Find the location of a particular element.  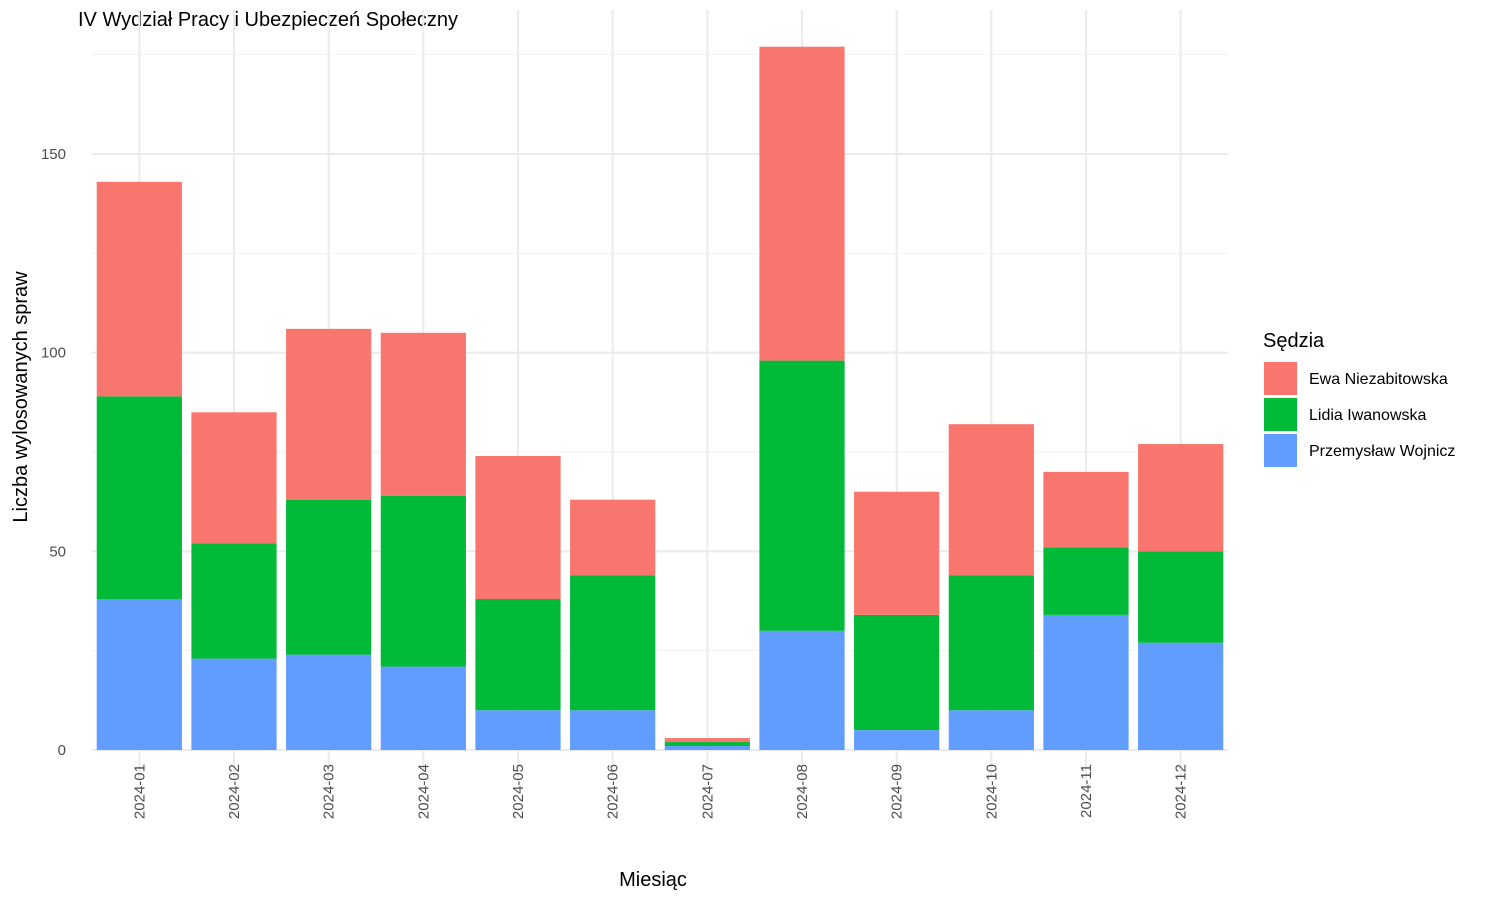

x-tick-label: 2024-01 is located at coordinates (139, 791).